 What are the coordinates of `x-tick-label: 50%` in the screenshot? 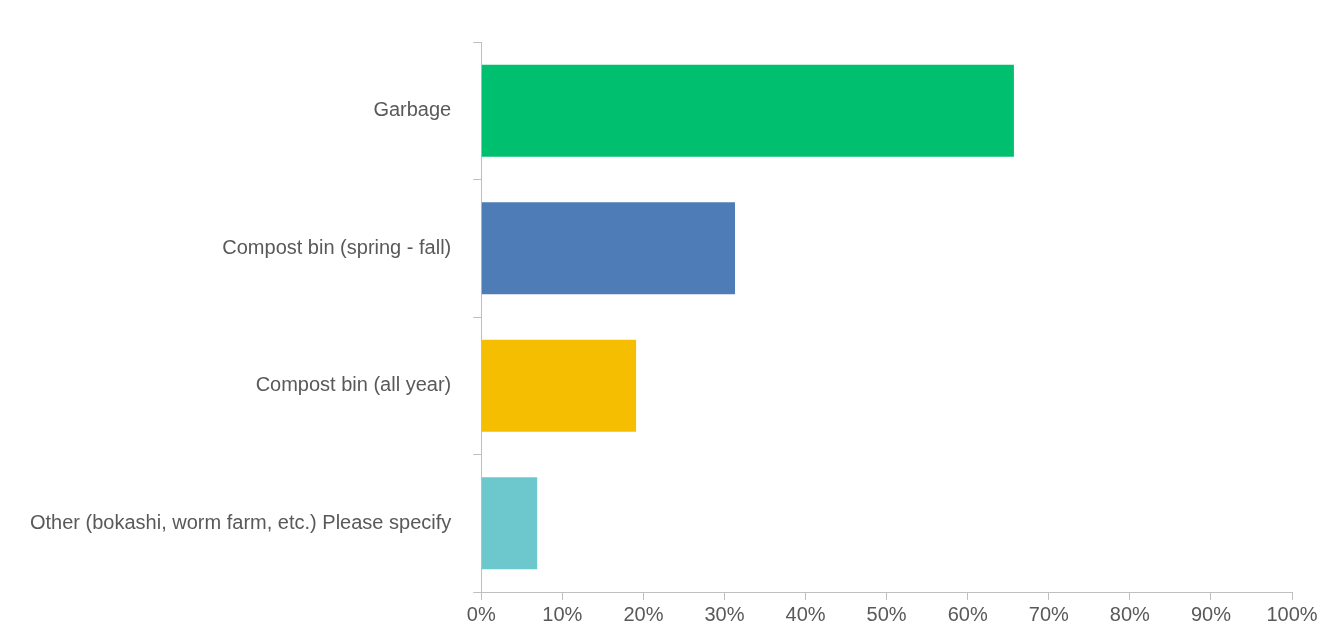 It's located at (886, 613).